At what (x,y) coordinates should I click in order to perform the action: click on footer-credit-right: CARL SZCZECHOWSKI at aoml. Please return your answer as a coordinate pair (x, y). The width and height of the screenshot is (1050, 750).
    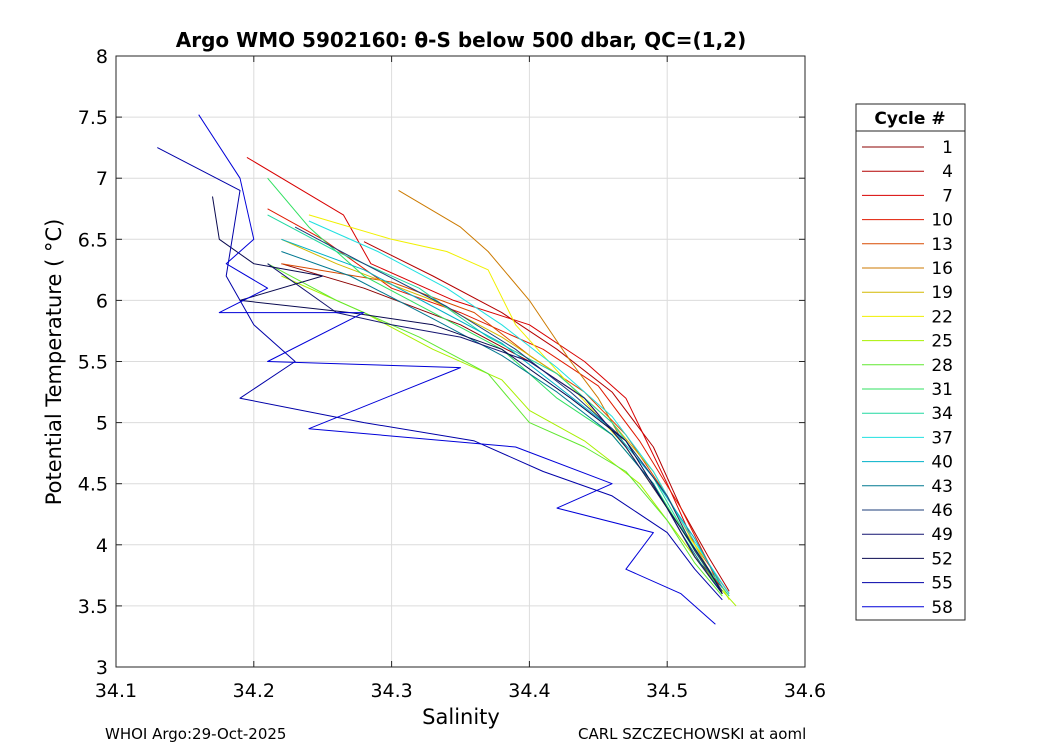
    Looking at the image, I should click on (692, 734).